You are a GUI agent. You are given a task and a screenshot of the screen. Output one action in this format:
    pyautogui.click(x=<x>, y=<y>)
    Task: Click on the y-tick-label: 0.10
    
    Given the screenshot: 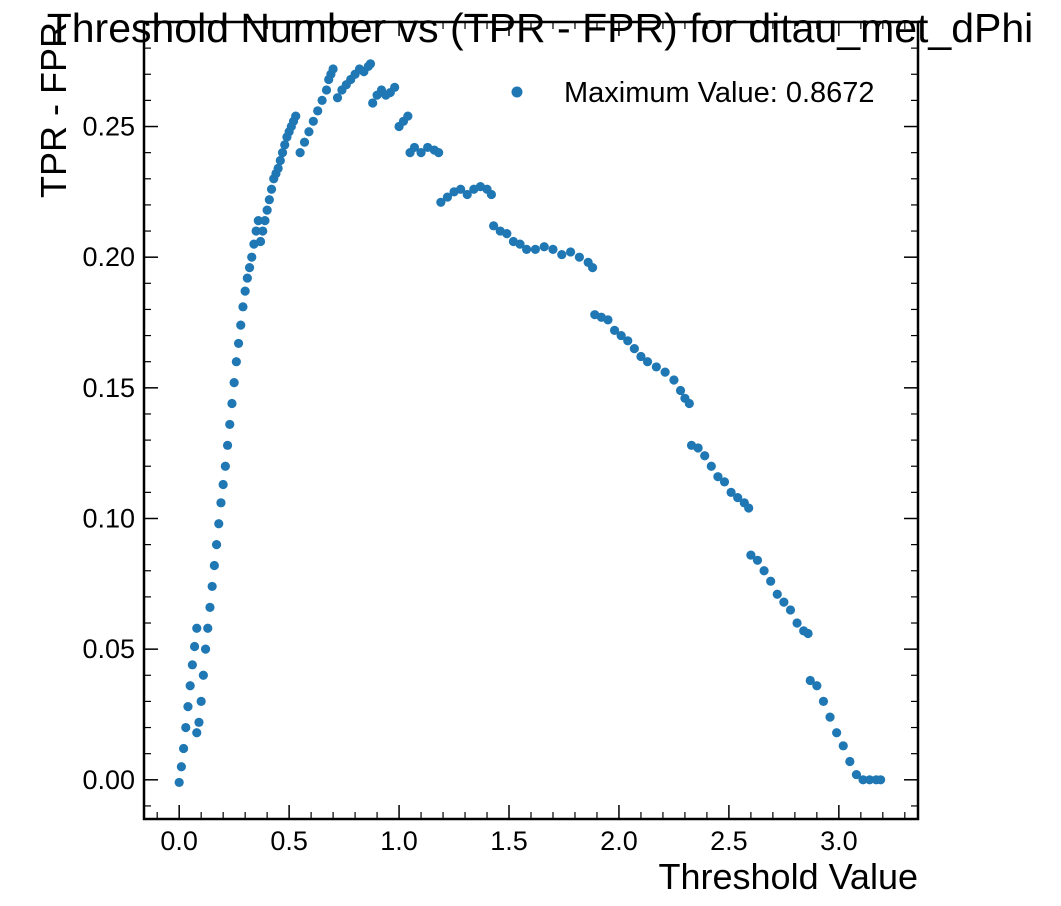 What is the action you would take?
    pyautogui.click(x=108, y=518)
    